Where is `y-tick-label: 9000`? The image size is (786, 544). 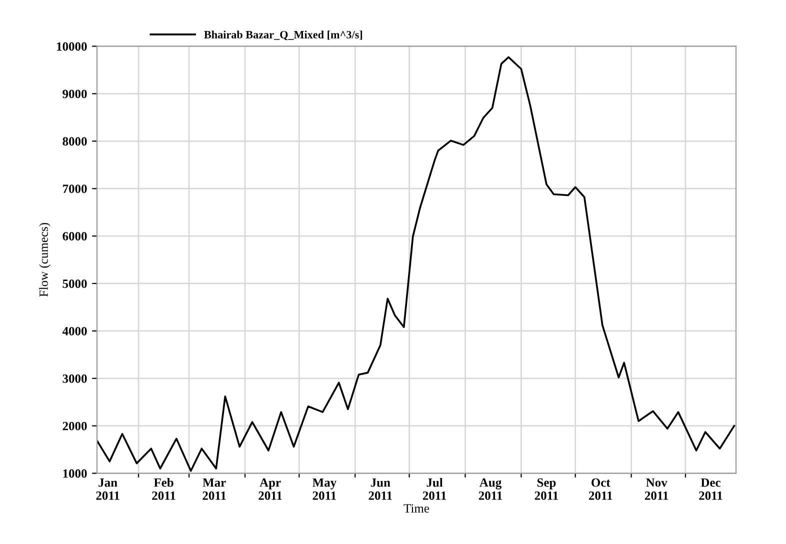 y-tick-label: 9000 is located at coordinates (74, 94).